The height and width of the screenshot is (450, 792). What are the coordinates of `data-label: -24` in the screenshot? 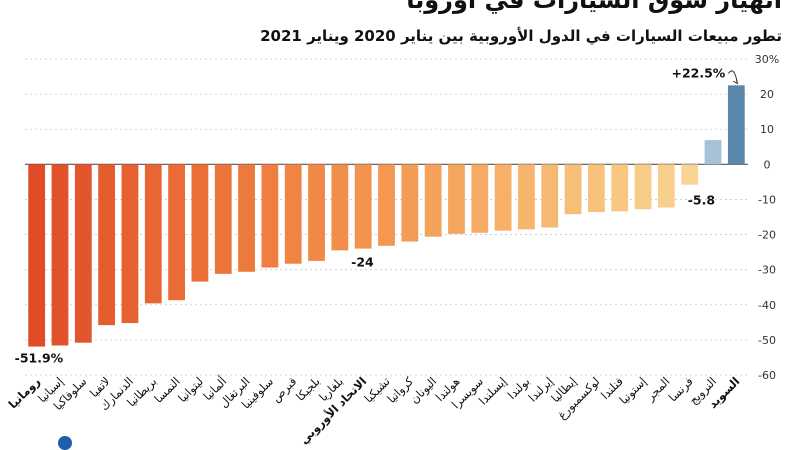 It's located at (362, 262).